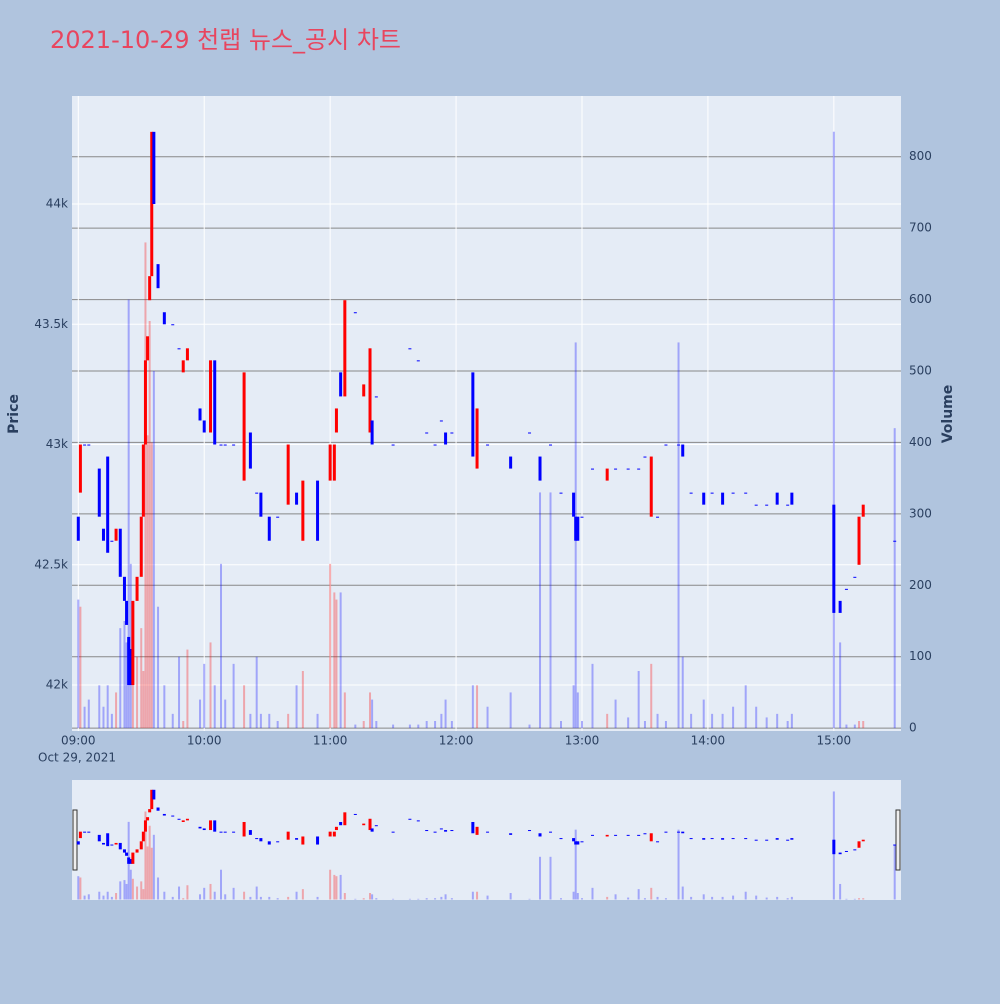 This screenshot has width=1000, height=1004. I want to click on range-handle-left, so click(75, 840).